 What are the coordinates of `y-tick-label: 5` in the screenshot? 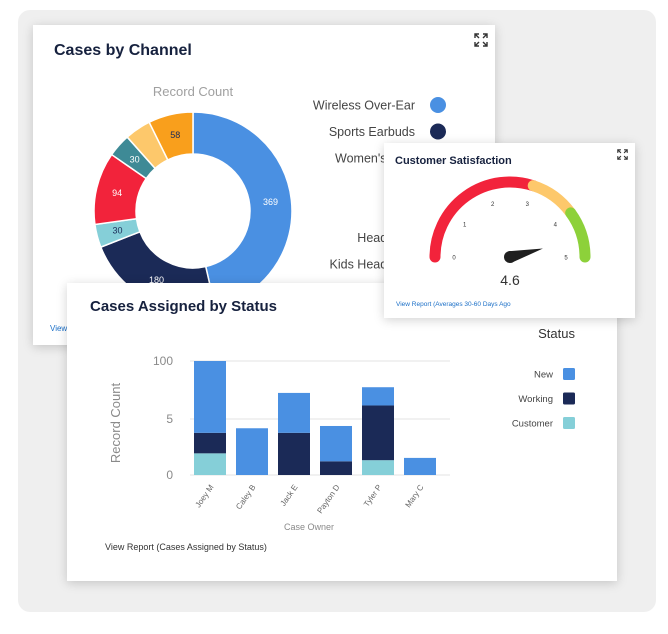 It's located at (169, 419).